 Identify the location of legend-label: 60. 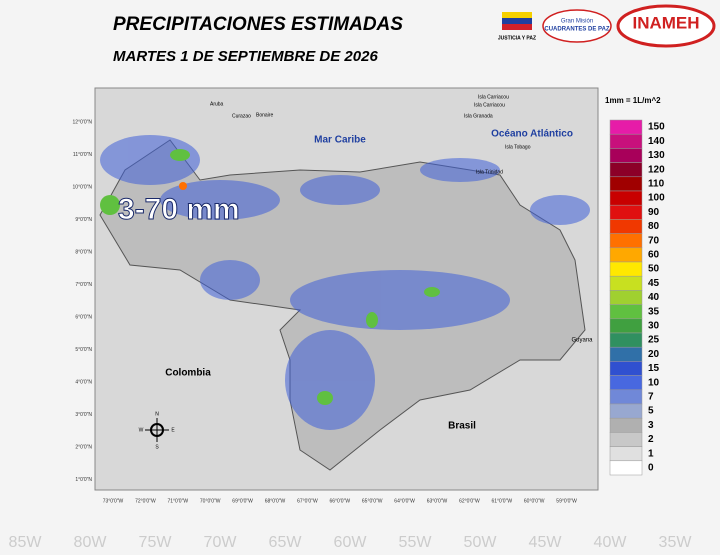
(654, 255).